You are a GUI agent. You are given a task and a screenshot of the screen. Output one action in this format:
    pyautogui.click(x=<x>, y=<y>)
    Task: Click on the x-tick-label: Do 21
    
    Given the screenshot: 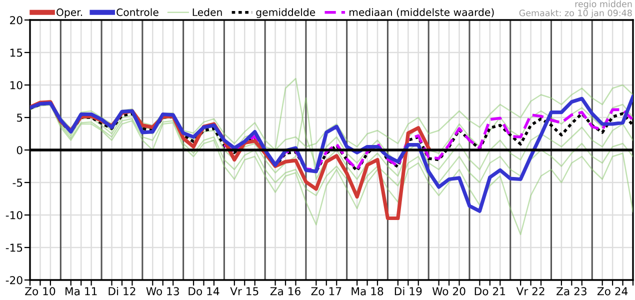 What is the action you would take?
    pyautogui.click(x=490, y=291)
    